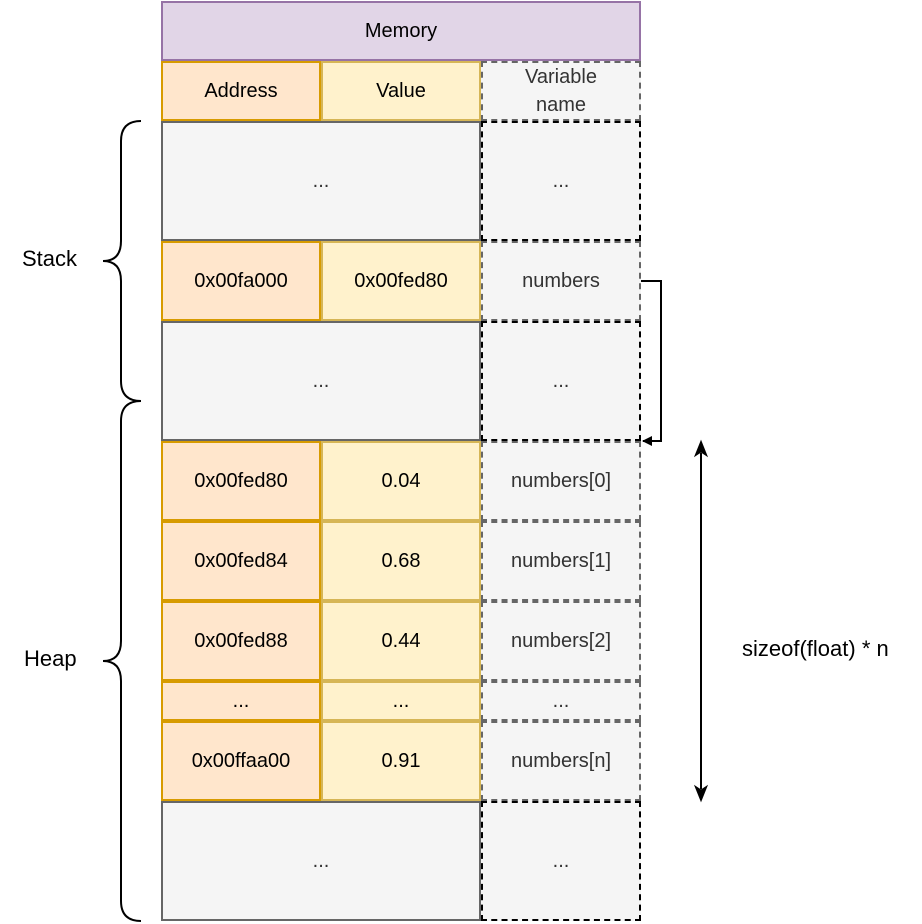 This screenshot has height=924, width=922. What do you see at coordinates (122, 661) in the screenshot?
I see `heap-brace` at bounding box center [122, 661].